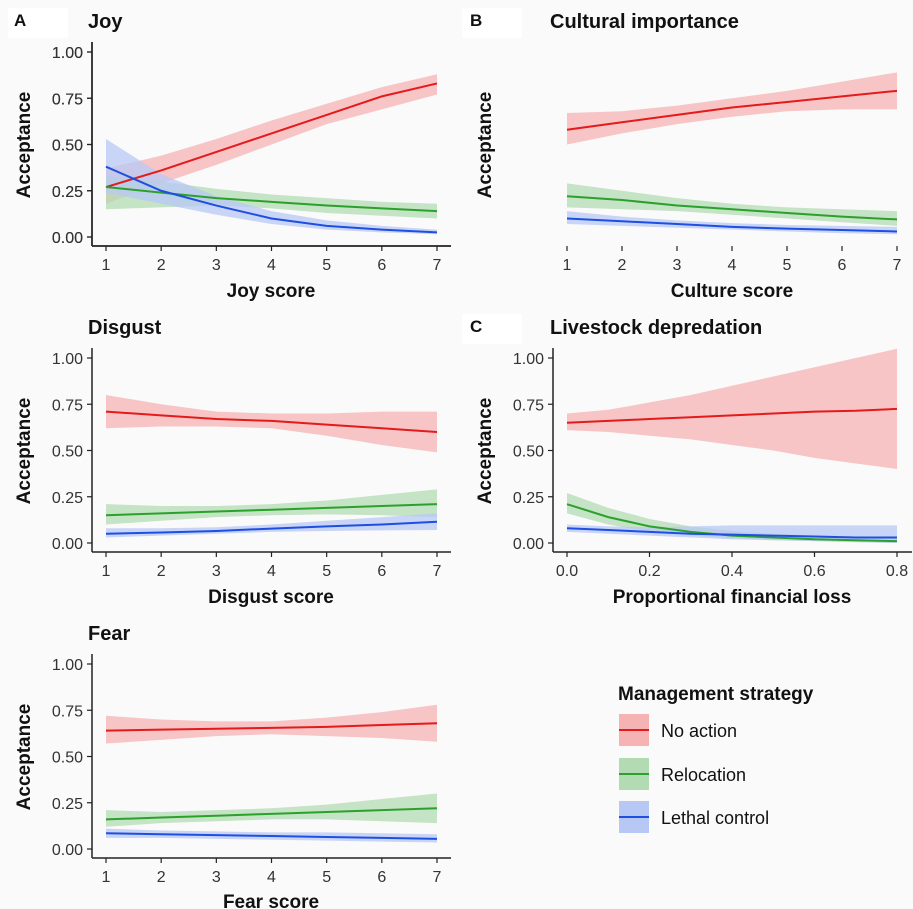 The height and width of the screenshot is (909, 913). What do you see at coordinates (492, 23) in the screenshot?
I see `panel-label-box-b` at bounding box center [492, 23].